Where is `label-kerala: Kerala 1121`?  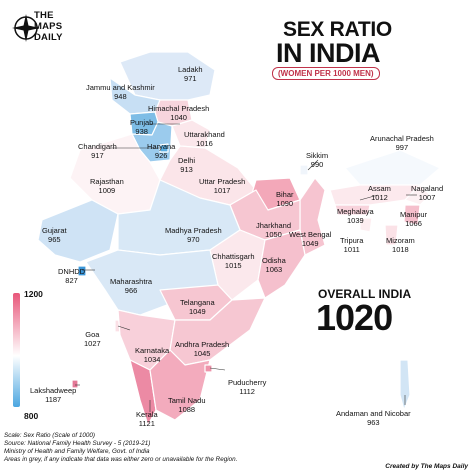
label-kerala: Kerala 1121 is located at coordinates (147, 419).